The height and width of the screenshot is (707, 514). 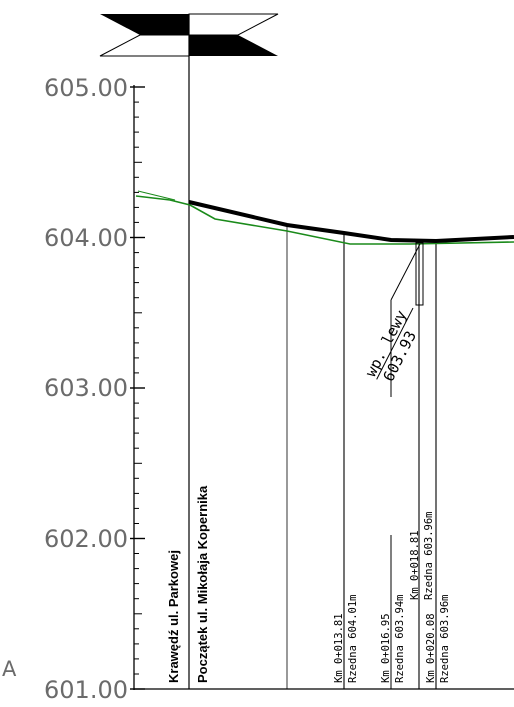 What do you see at coordinates (86, 388) in the screenshot?
I see `elevation-label-603: 603.00` at bounding box center [86, 388].